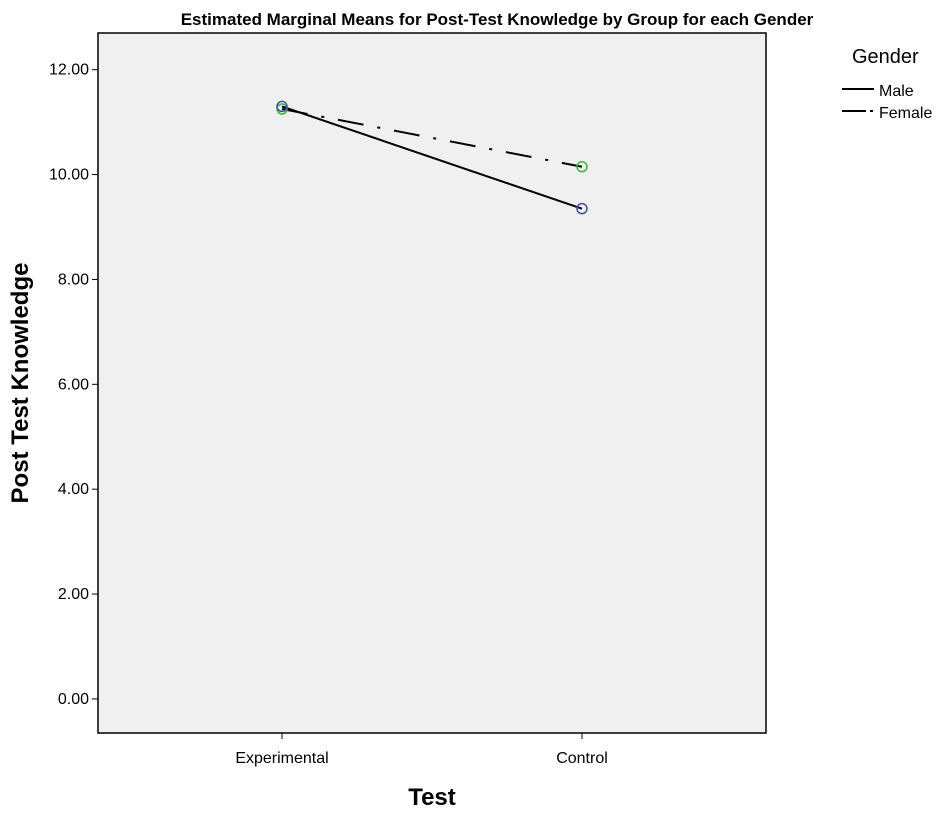  I want to click on legend-title: Gender, so click(885, 57).